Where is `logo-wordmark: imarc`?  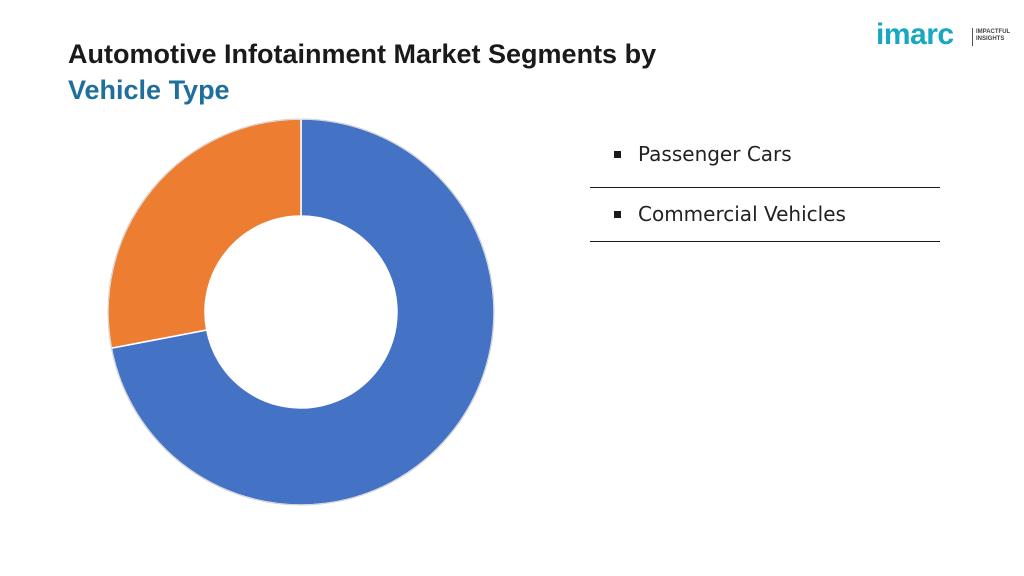
logo-wordmark: imarc is located at coordinates (915, 34).